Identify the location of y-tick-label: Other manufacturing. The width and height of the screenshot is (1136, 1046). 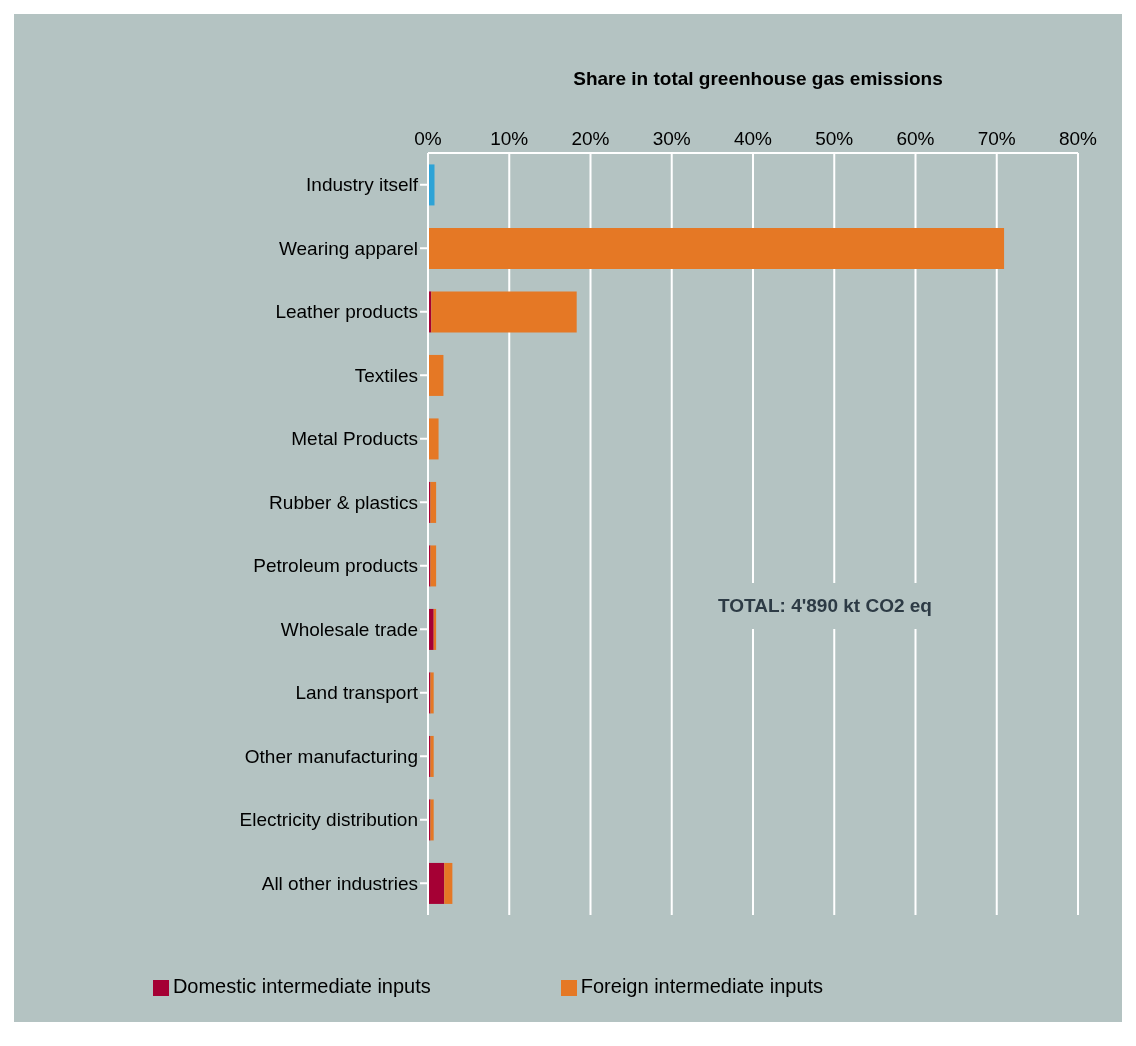
(331, 756).